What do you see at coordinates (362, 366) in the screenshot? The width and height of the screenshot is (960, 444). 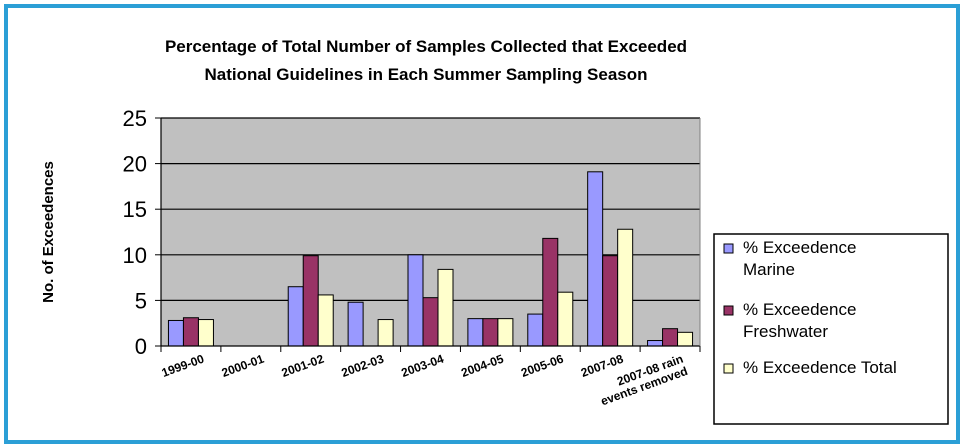 I see `x-tick-label: 2002-03` at bounding box center [362, 366].